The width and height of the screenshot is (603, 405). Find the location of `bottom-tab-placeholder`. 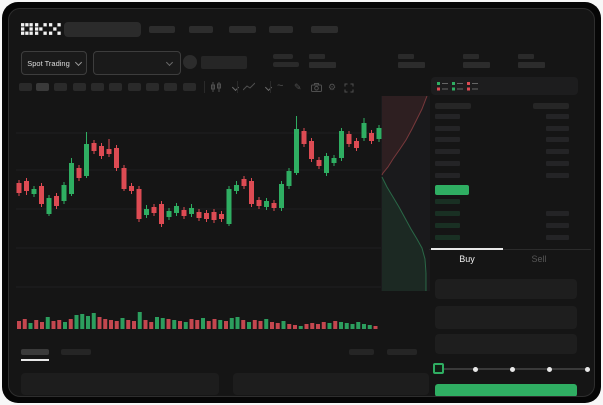

bottom-tab-placeholder is located at coordinates (76, 352).